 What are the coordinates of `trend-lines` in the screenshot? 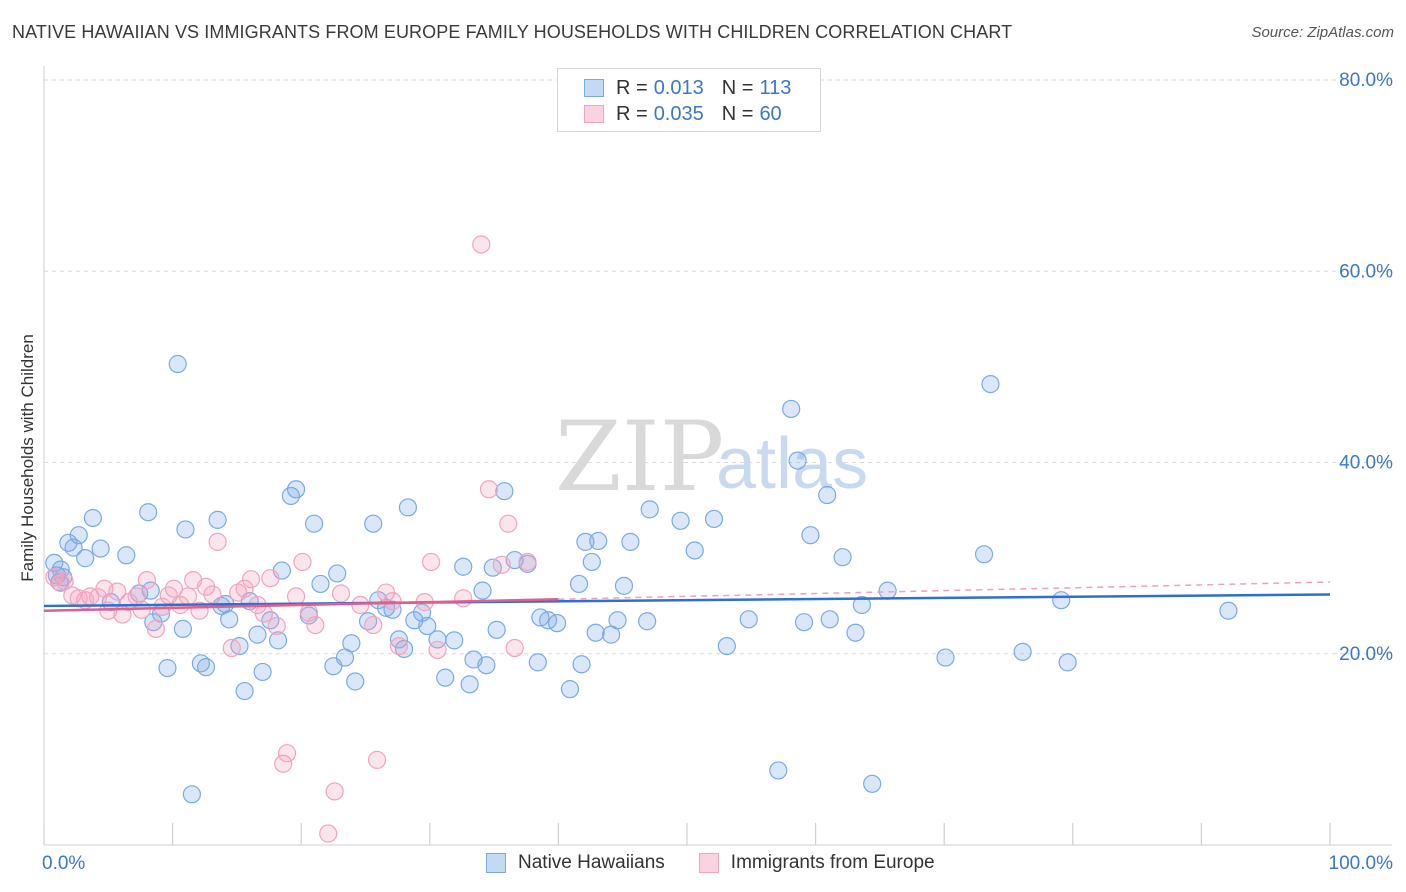 It's located at (687, 596).